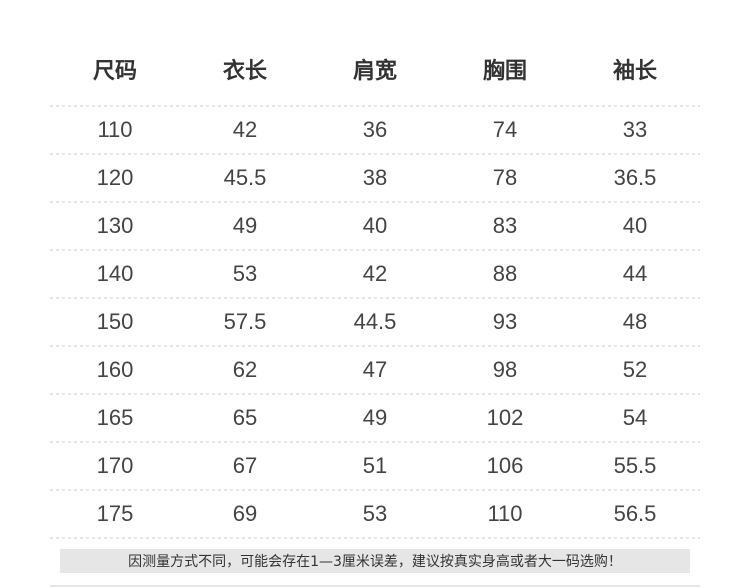  I want to click on table-cell: 120, so click(115, 177).